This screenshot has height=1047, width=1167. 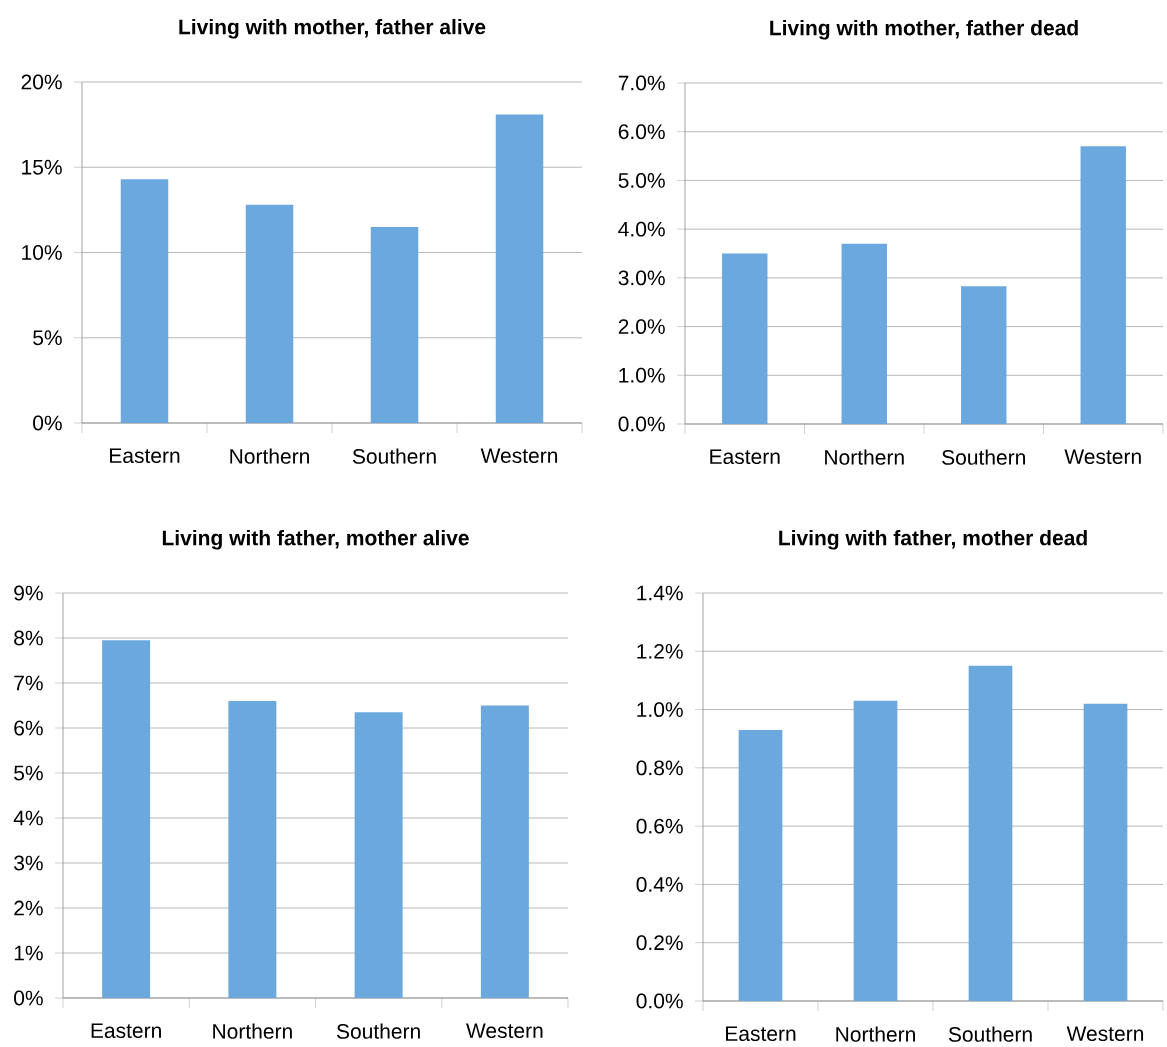 What do you see at coordinates (28, 638) in the screenshot?
I see `y-tick-label: 8%` at bounding box center [28, 638].